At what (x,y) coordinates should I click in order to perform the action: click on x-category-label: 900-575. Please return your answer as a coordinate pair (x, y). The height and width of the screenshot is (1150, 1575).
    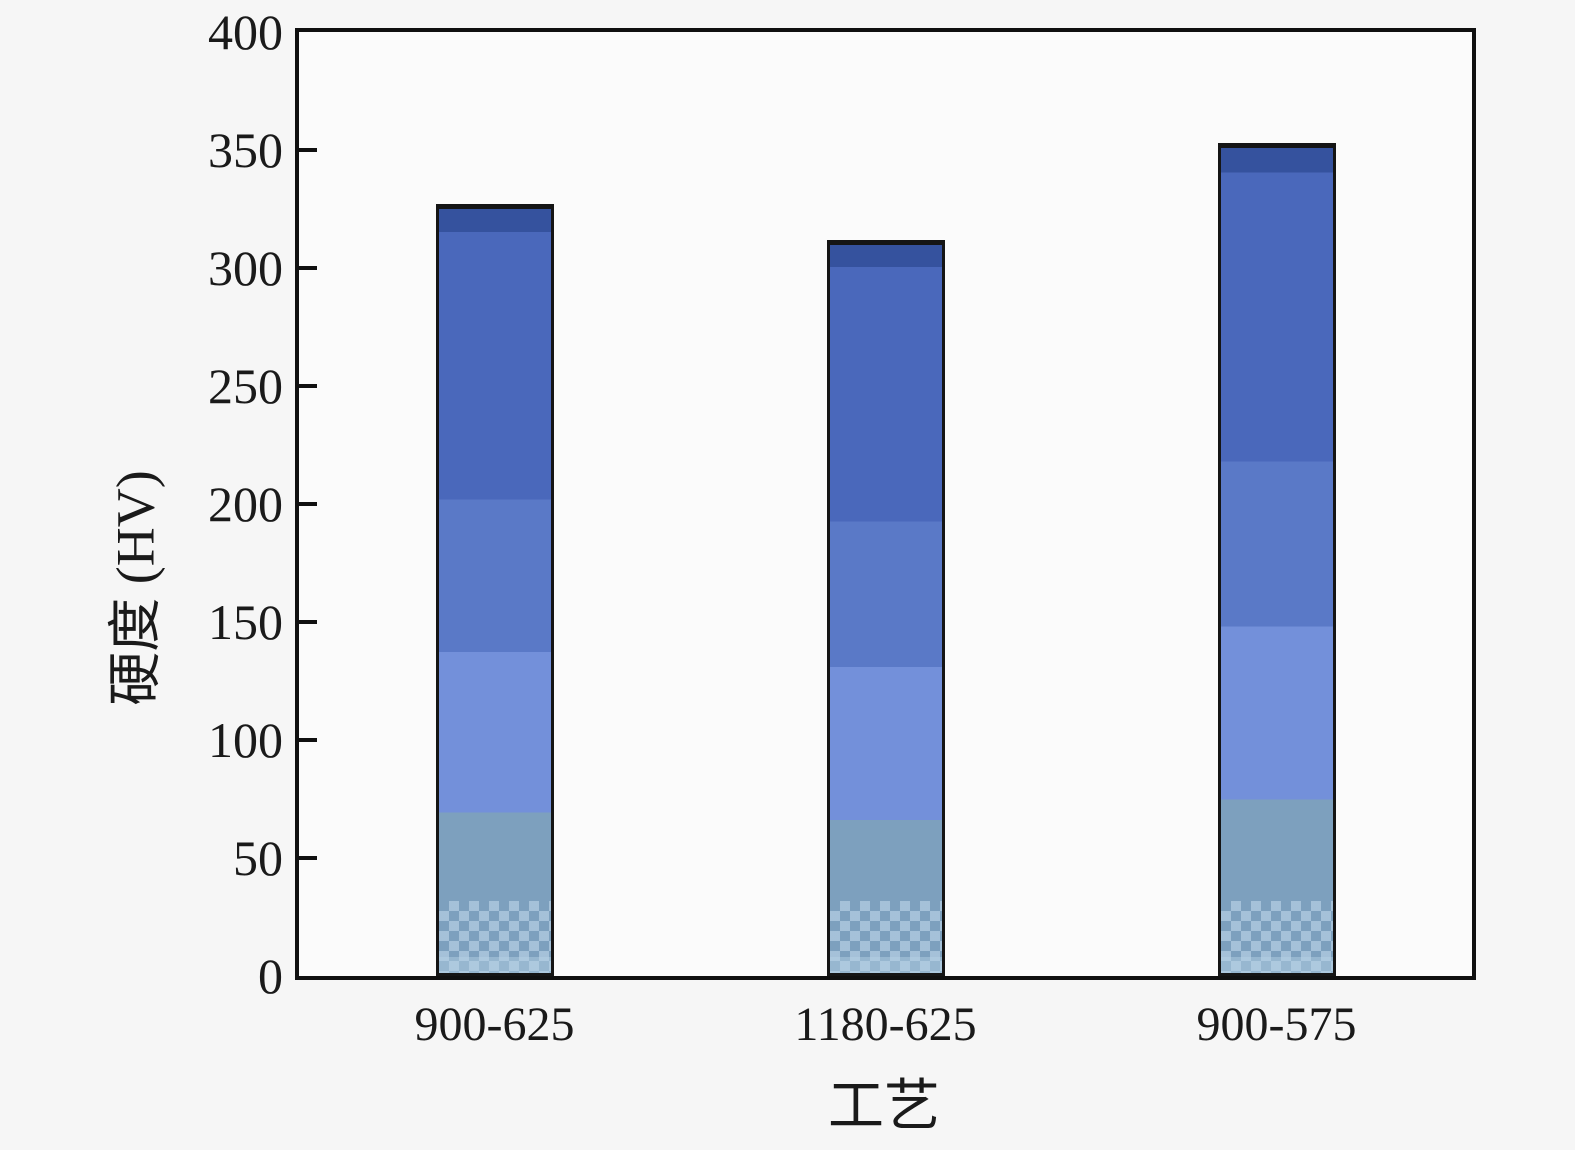
    Looking at the image, I should click on (1276, 1024).